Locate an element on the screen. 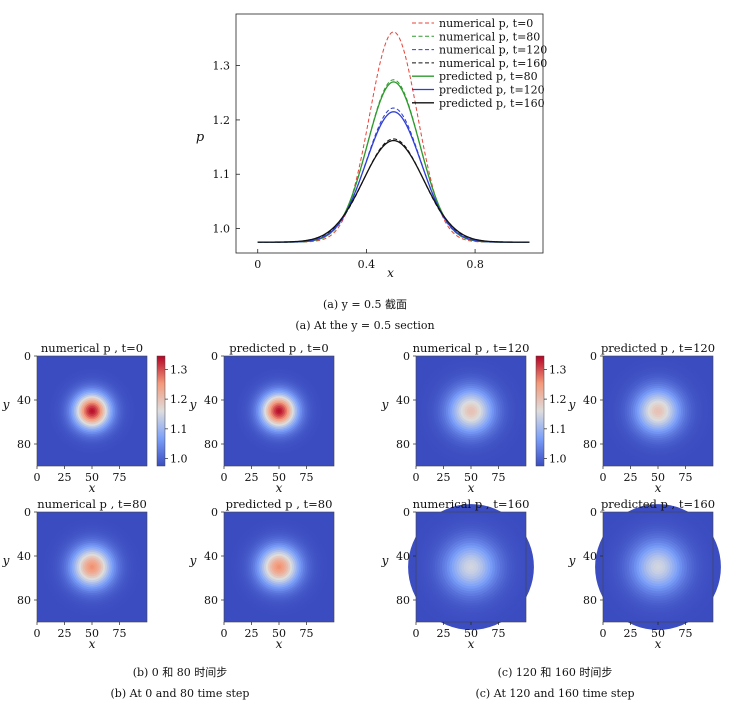  heatmap-title: numerical p , t=120 is located at coordinates (471, 348).